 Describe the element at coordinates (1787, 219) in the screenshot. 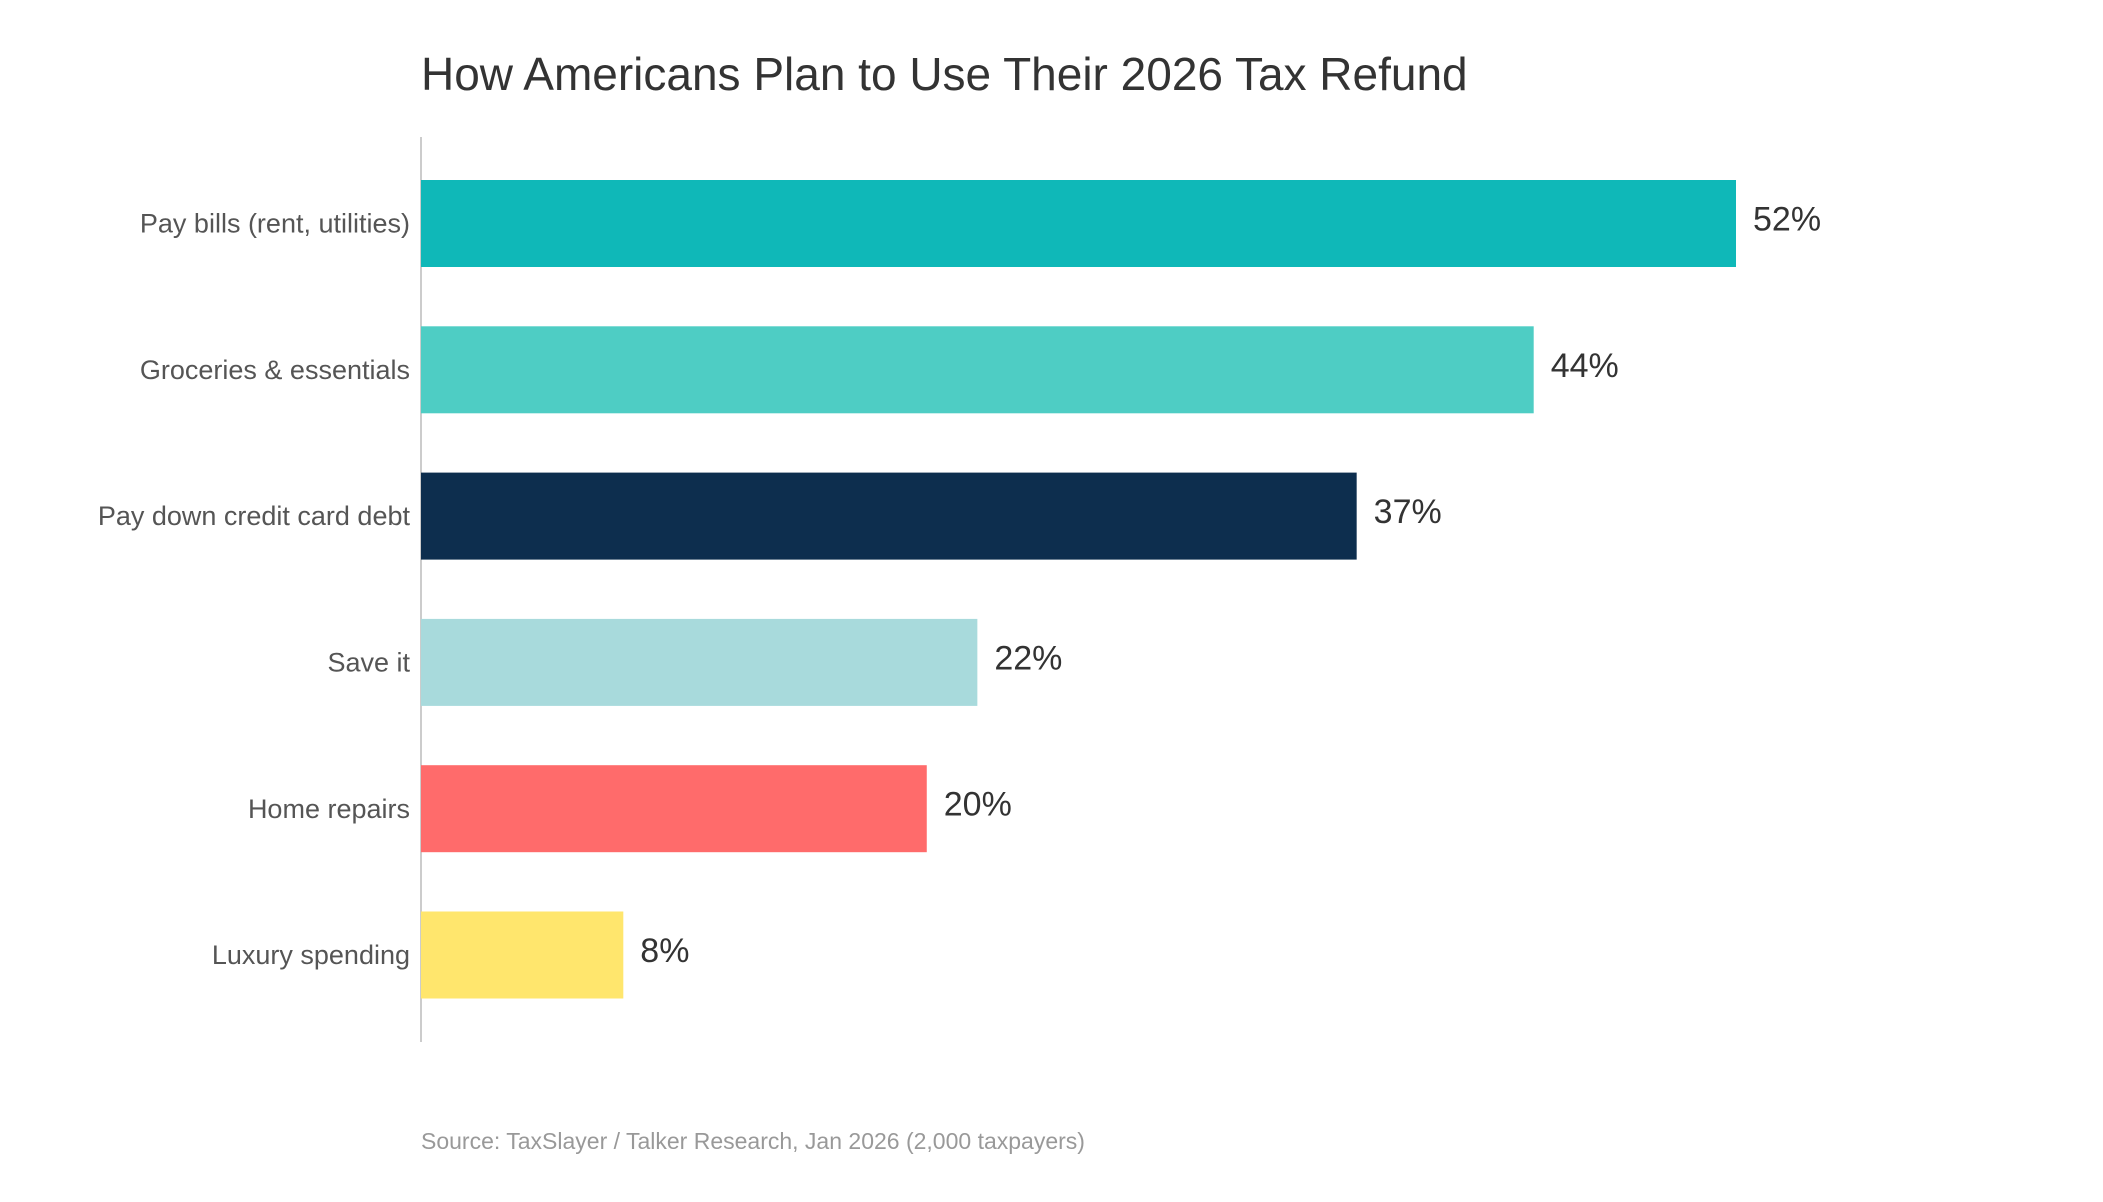

I see `value-label: 52%` at that location.